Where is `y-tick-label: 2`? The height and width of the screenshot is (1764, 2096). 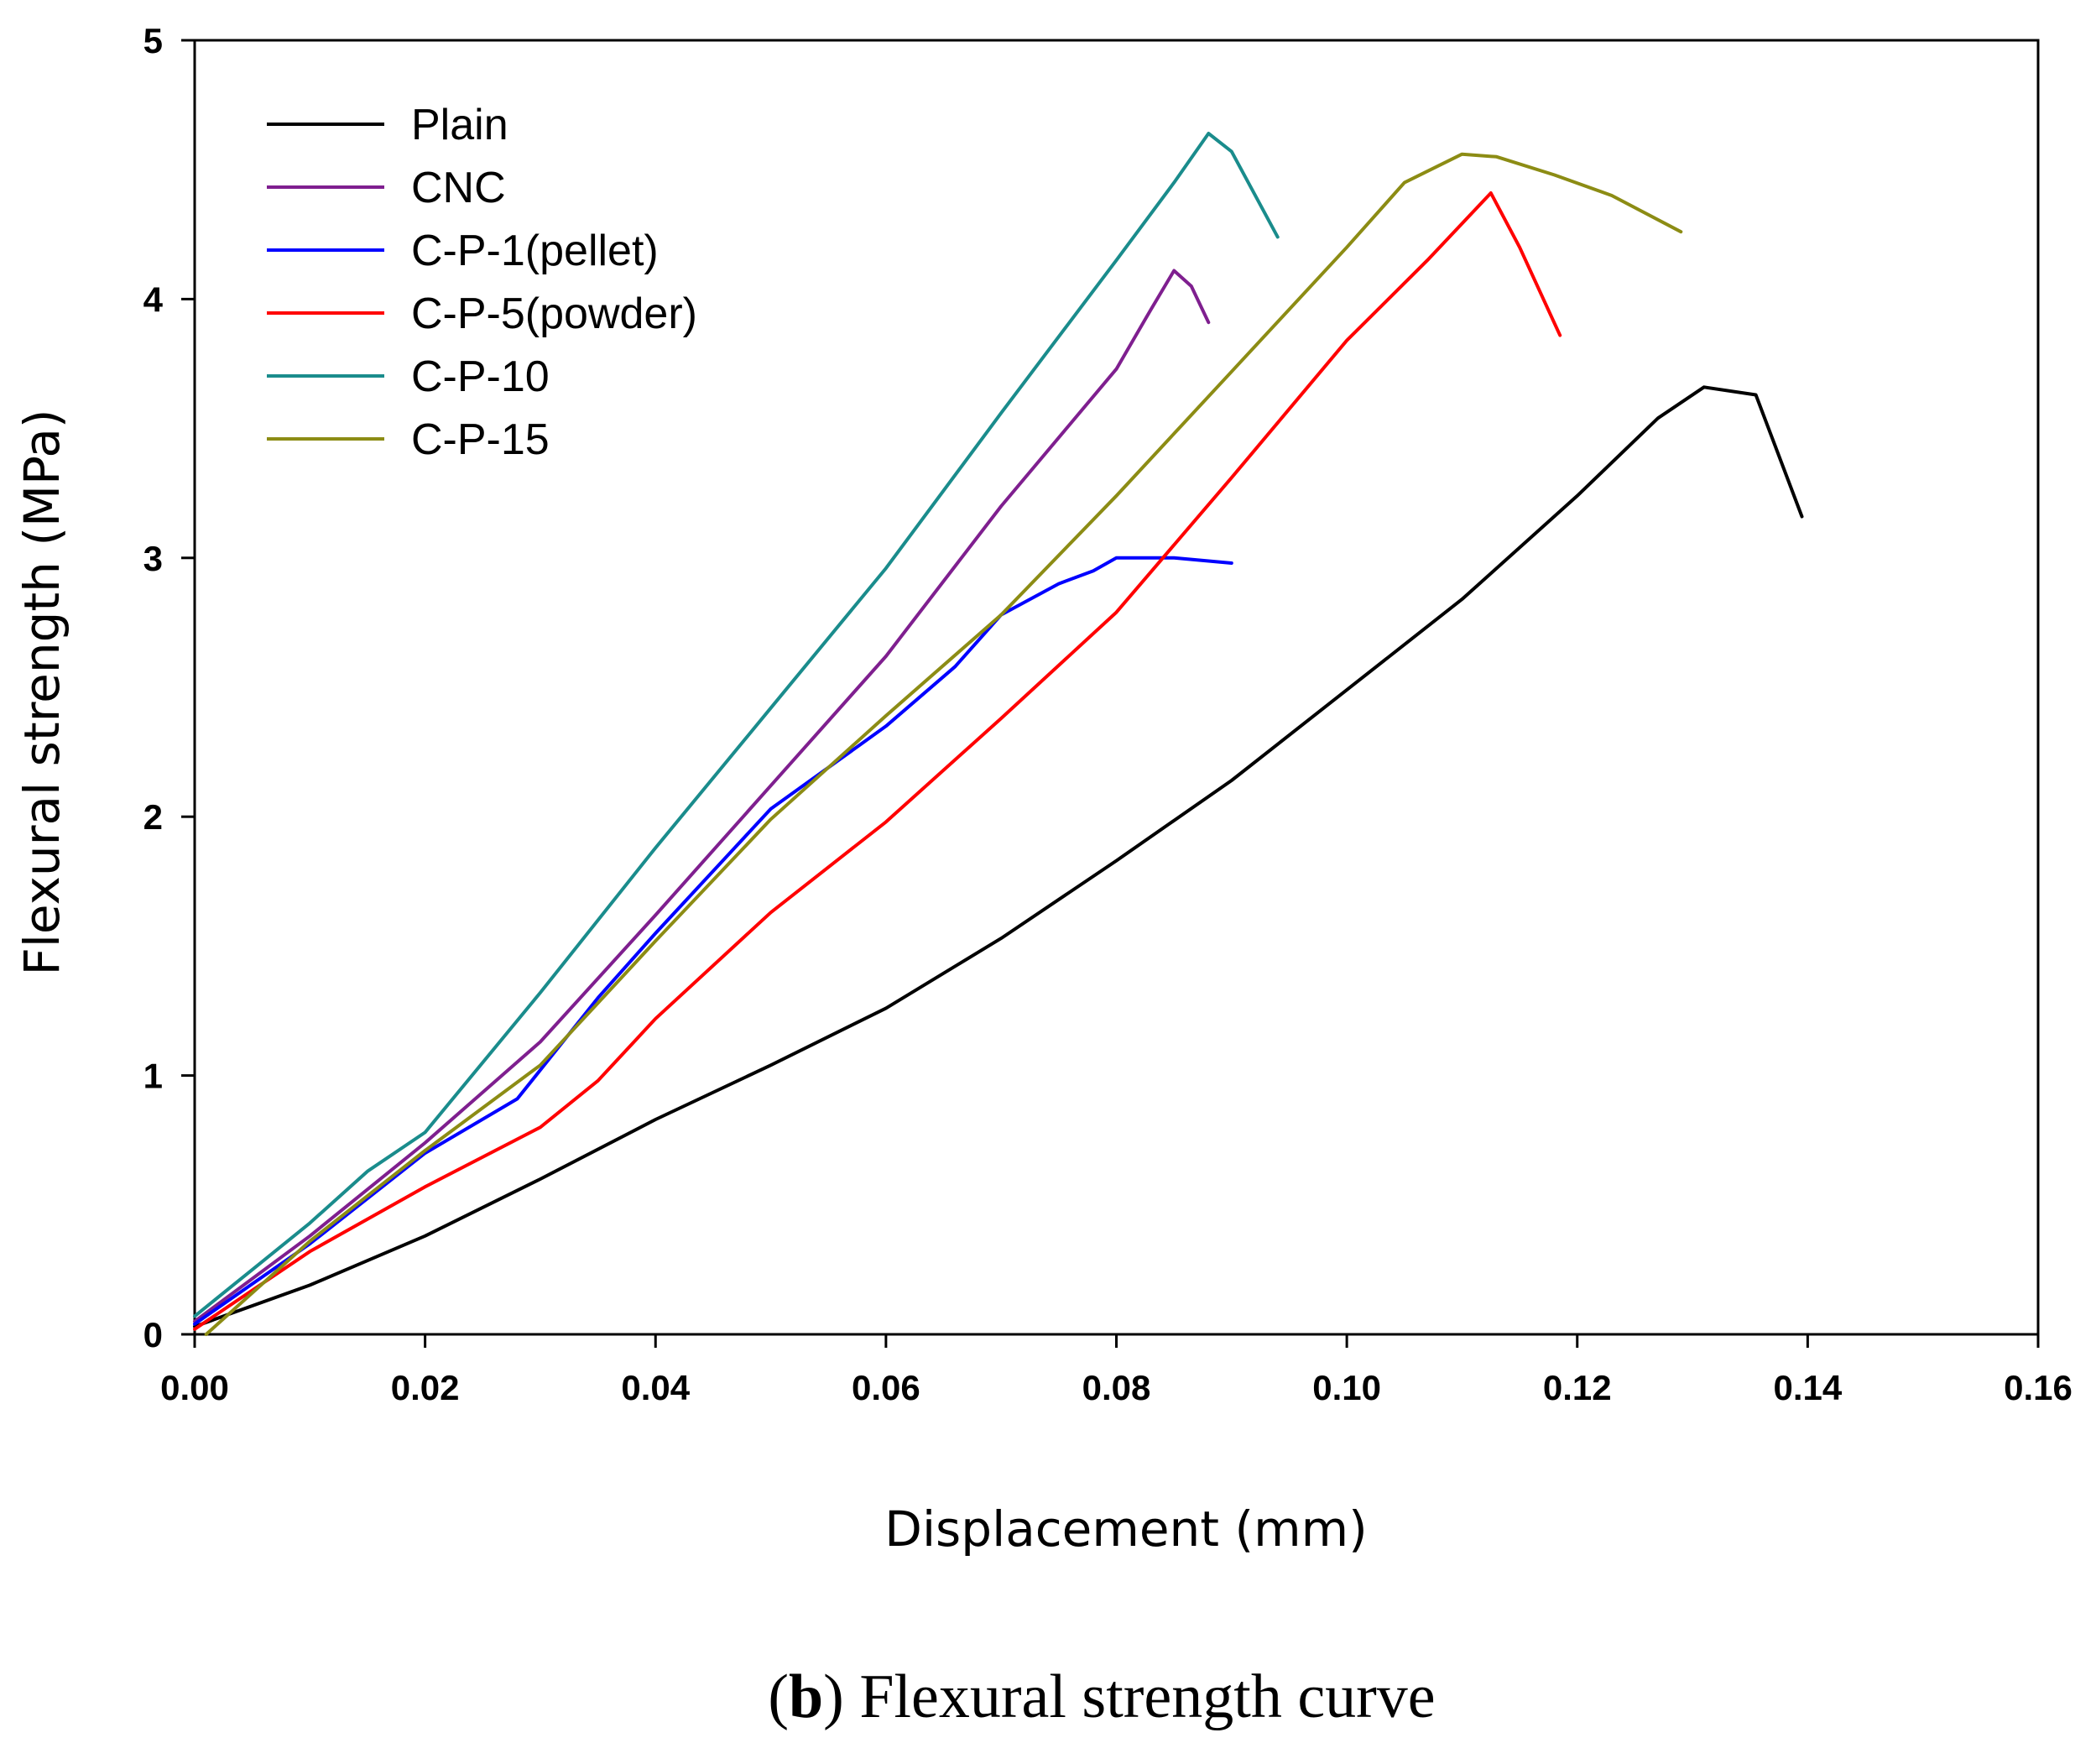 y-tick-label: 2 is located at coordinates (153, 817).